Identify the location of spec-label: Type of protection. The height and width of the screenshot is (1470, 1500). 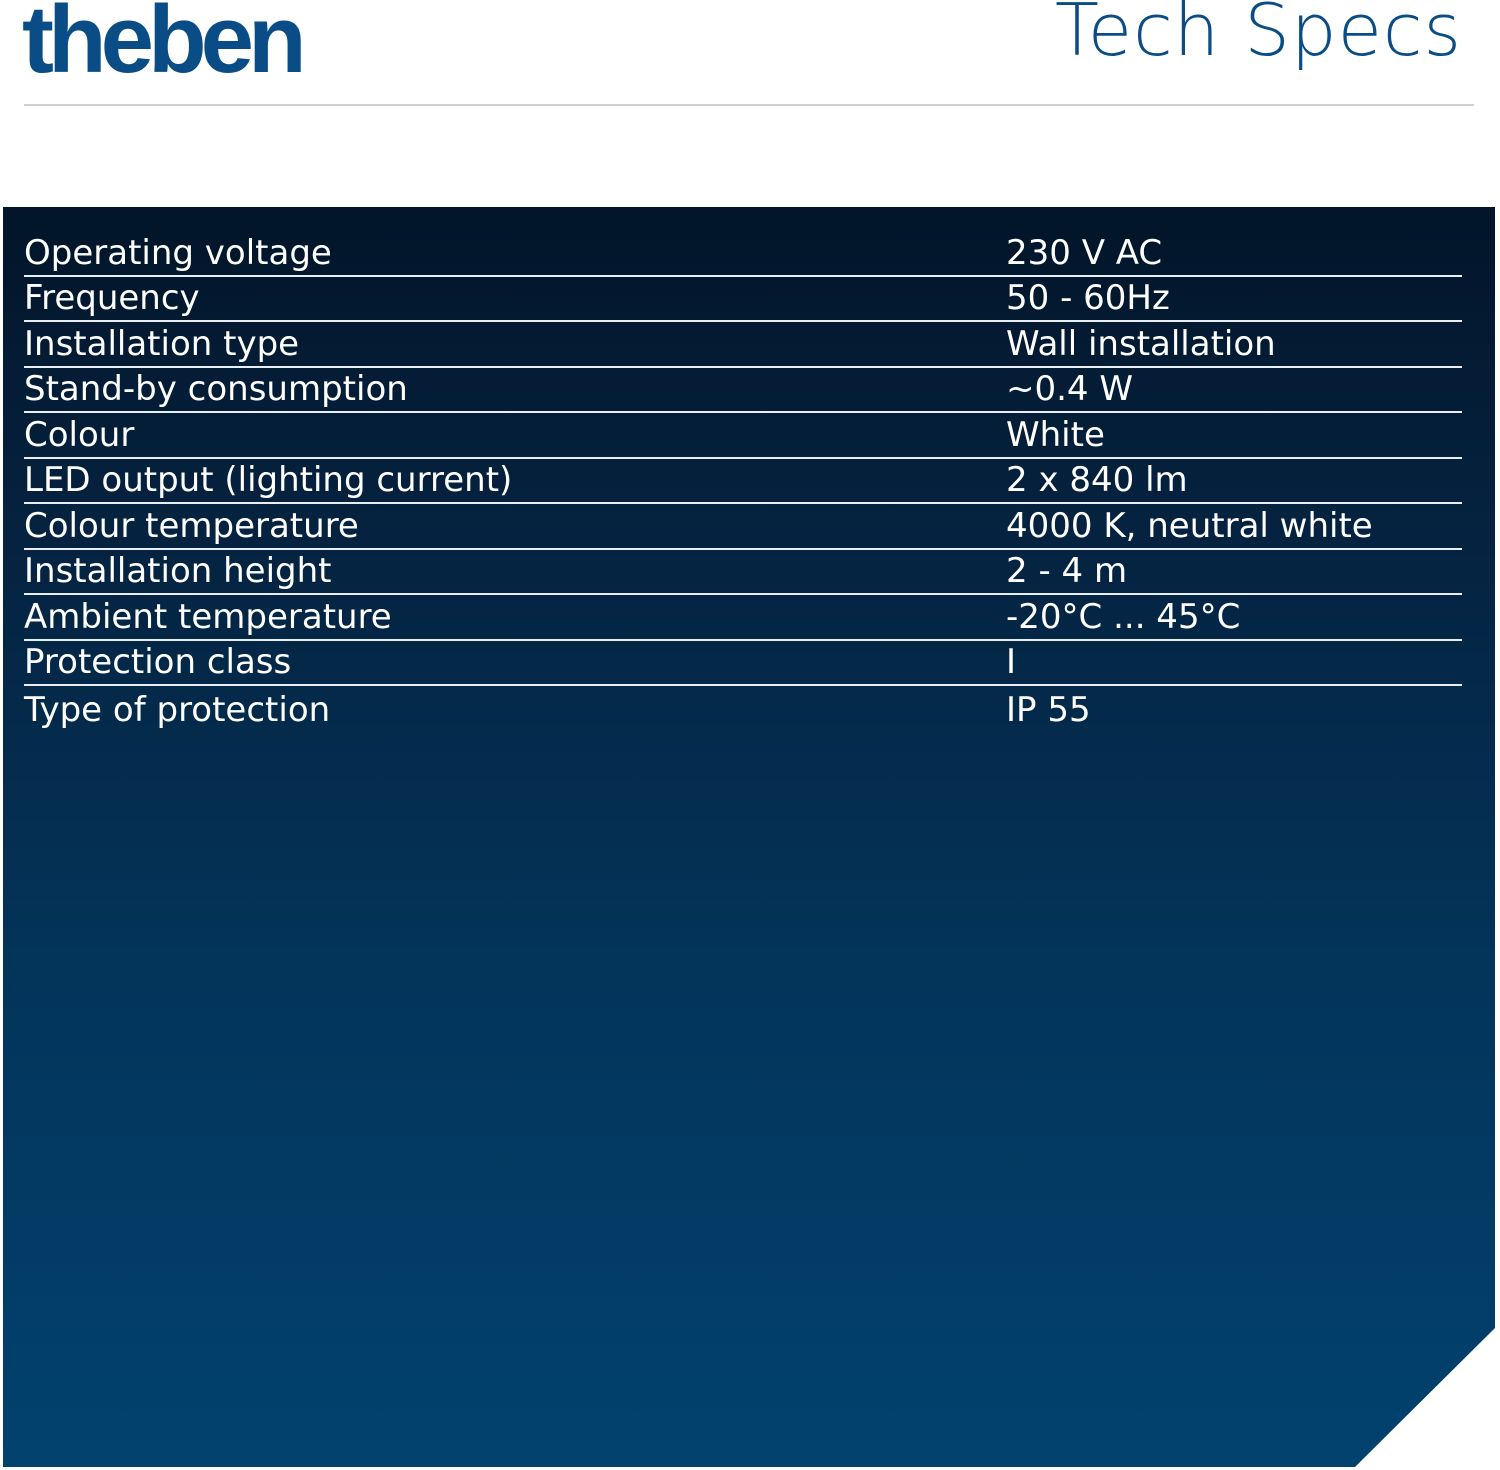
(177, 709).